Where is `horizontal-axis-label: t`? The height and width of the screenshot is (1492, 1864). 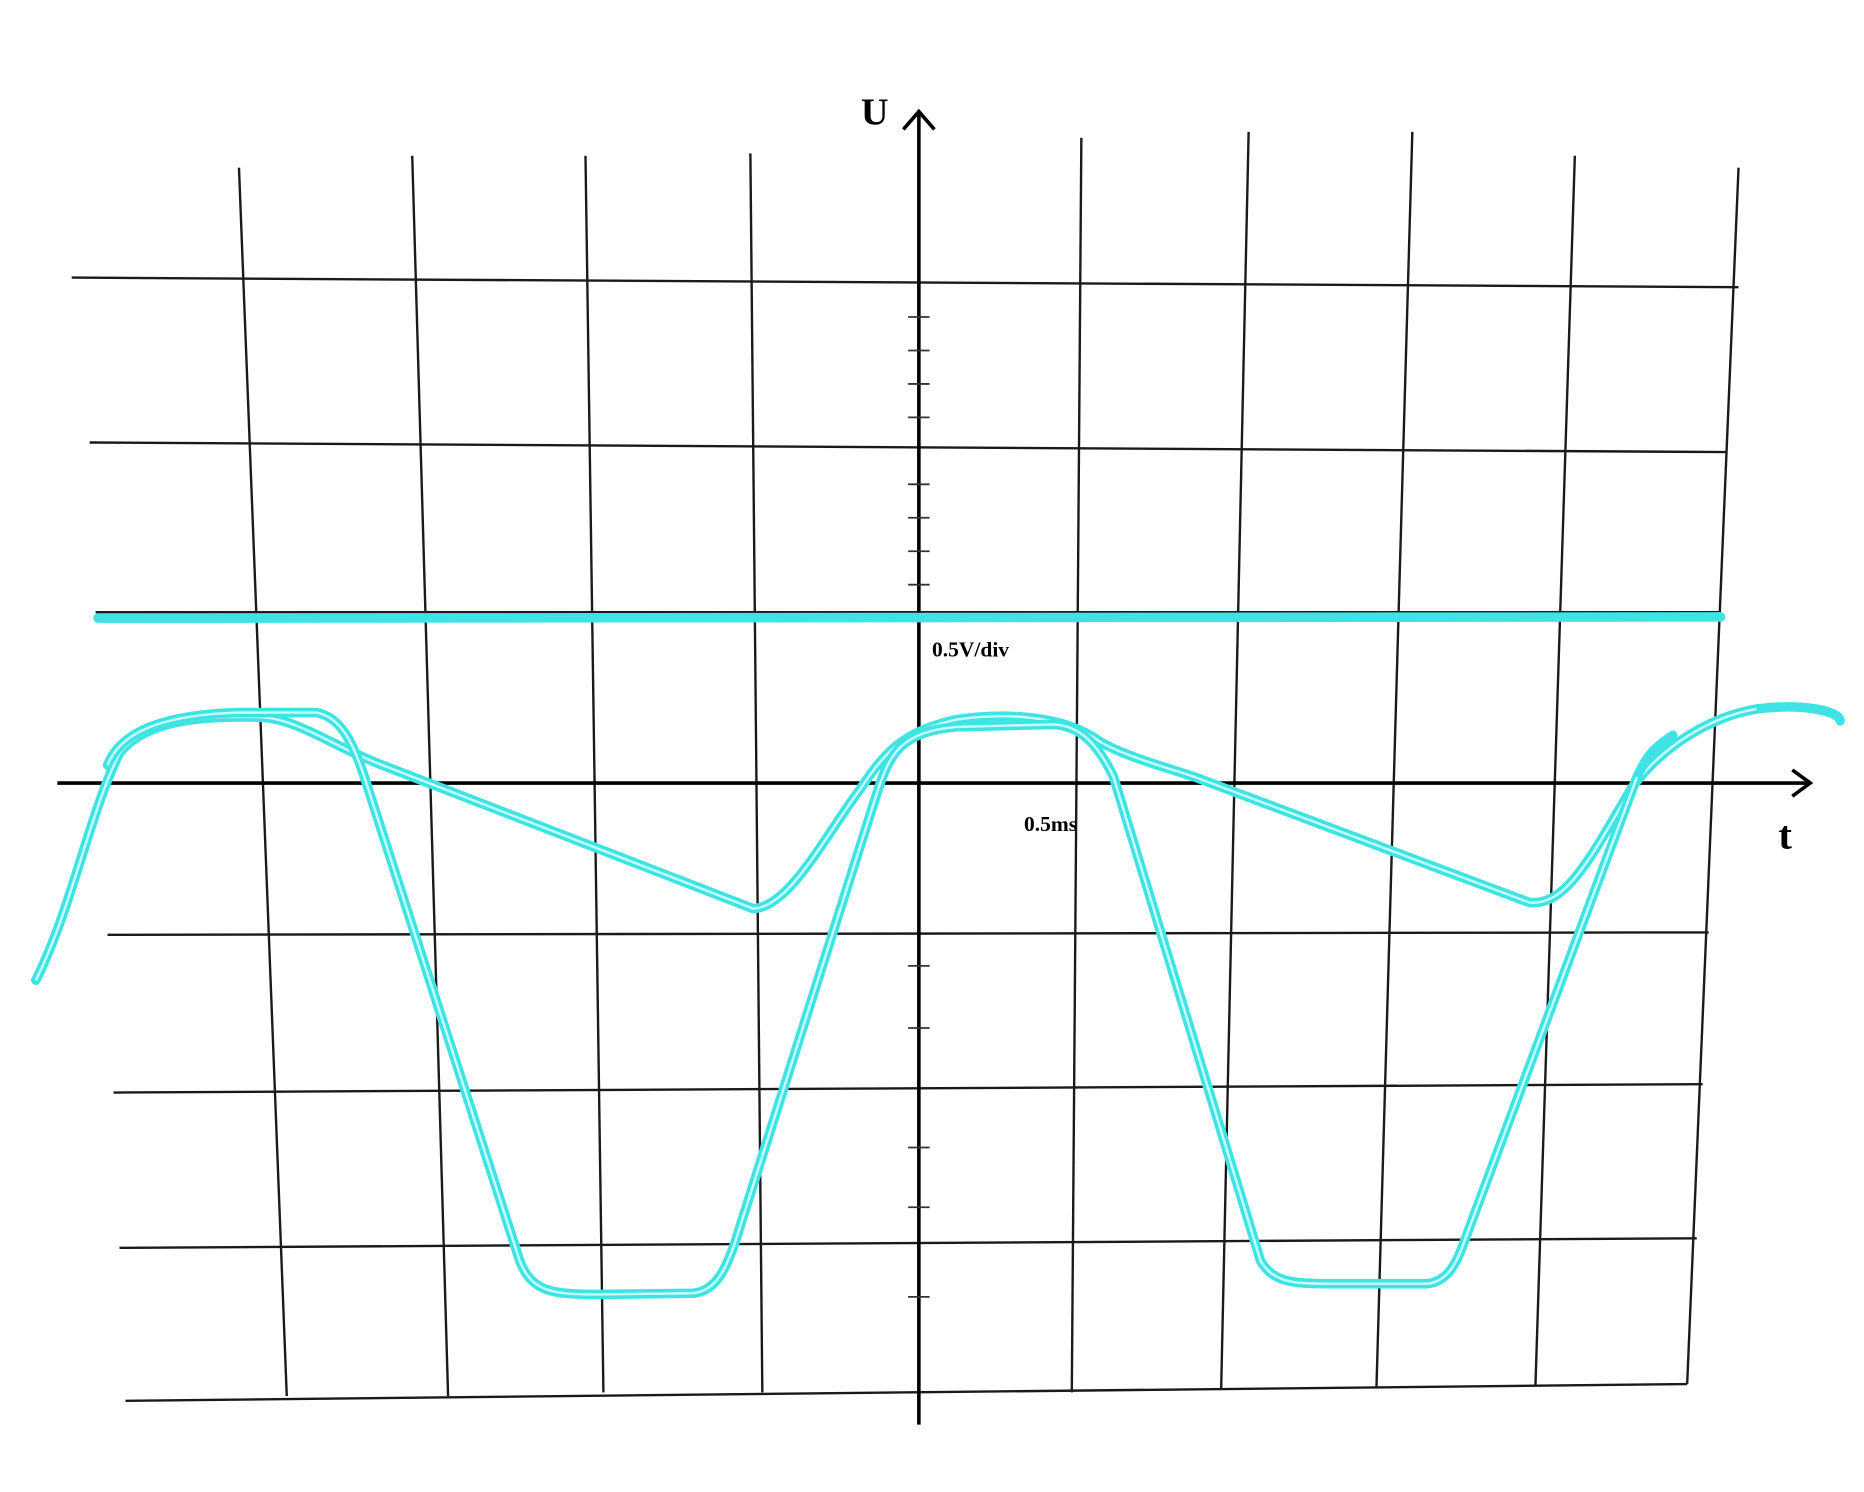 horizontal-axis-label: t is located at coordinates (1785, 835).